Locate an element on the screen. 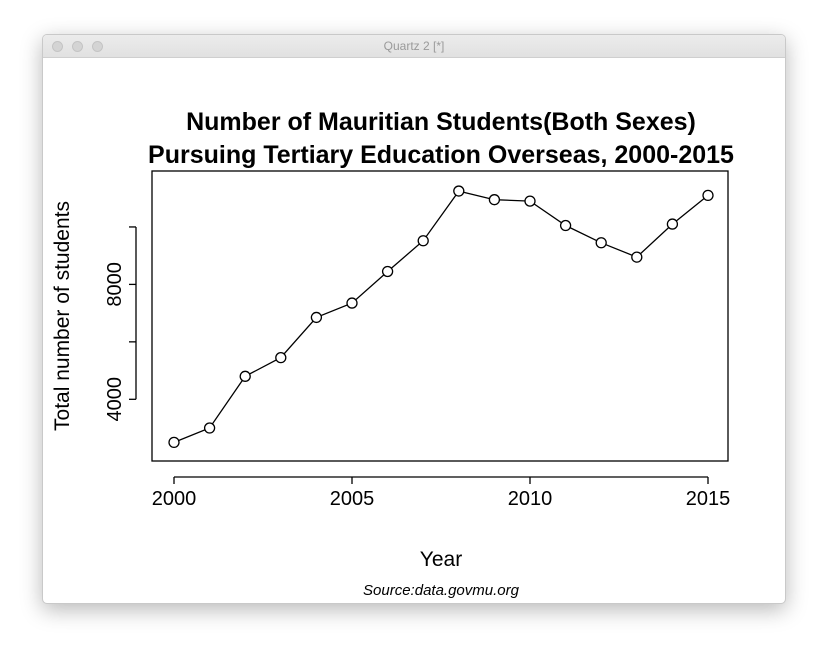 This screenshot has height=653, width=826. y-tick-label: 4000 is located at coordinates (115, 399).